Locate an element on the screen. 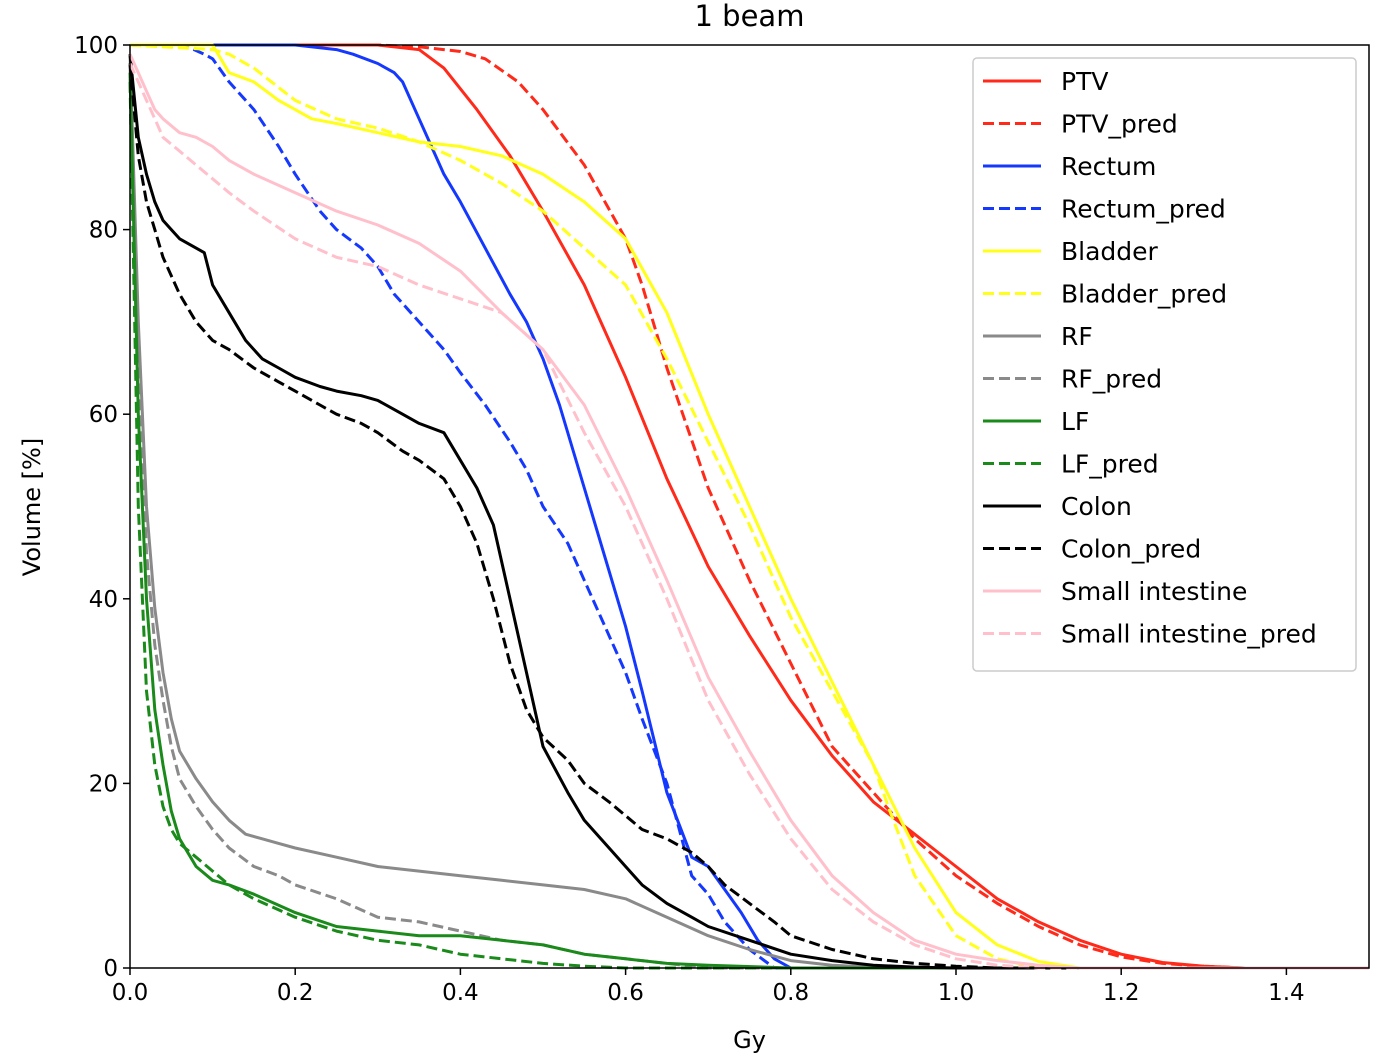 Image resolution: width=1390 pixels, height=1062 pixels. legend-label-small-intestine: Small intestine is located at coordinates (1154, 591).